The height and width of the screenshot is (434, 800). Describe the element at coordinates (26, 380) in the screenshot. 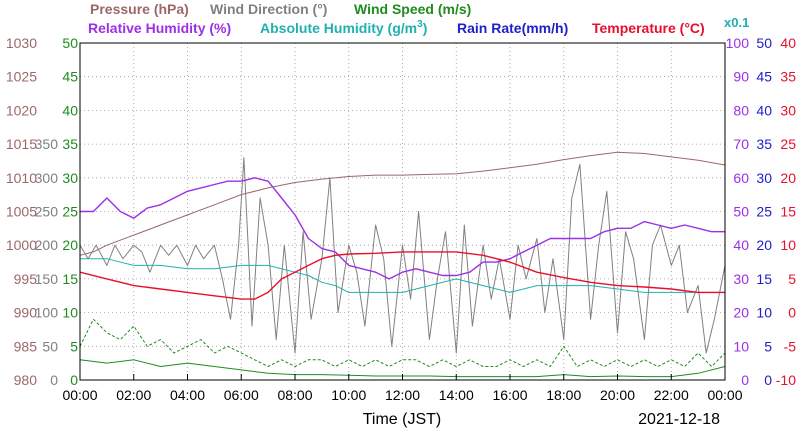

I see `pressure-tick: 980` at that location.